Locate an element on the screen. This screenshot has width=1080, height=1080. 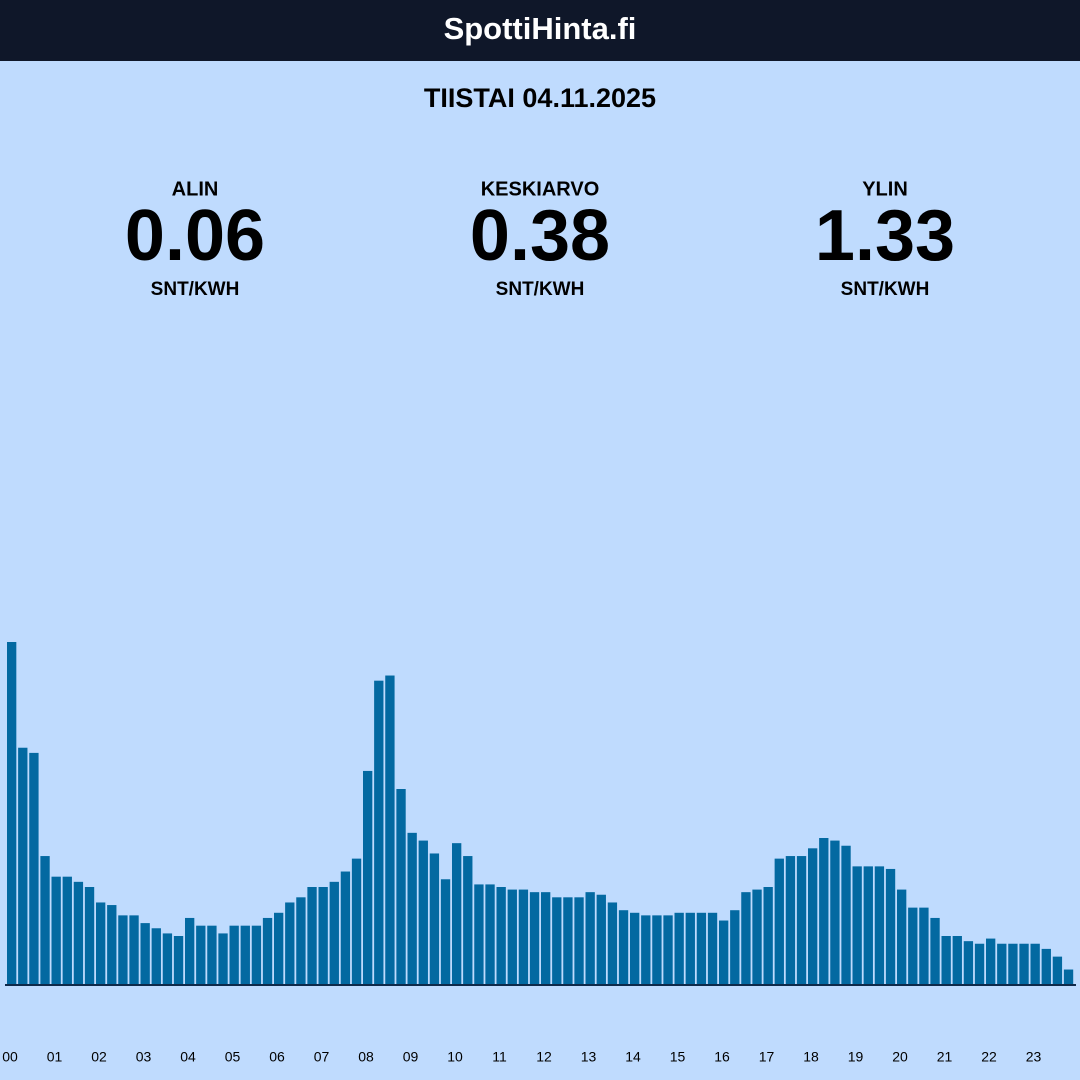
x-tick-label: 03 is located at coordinates (144, 1057).